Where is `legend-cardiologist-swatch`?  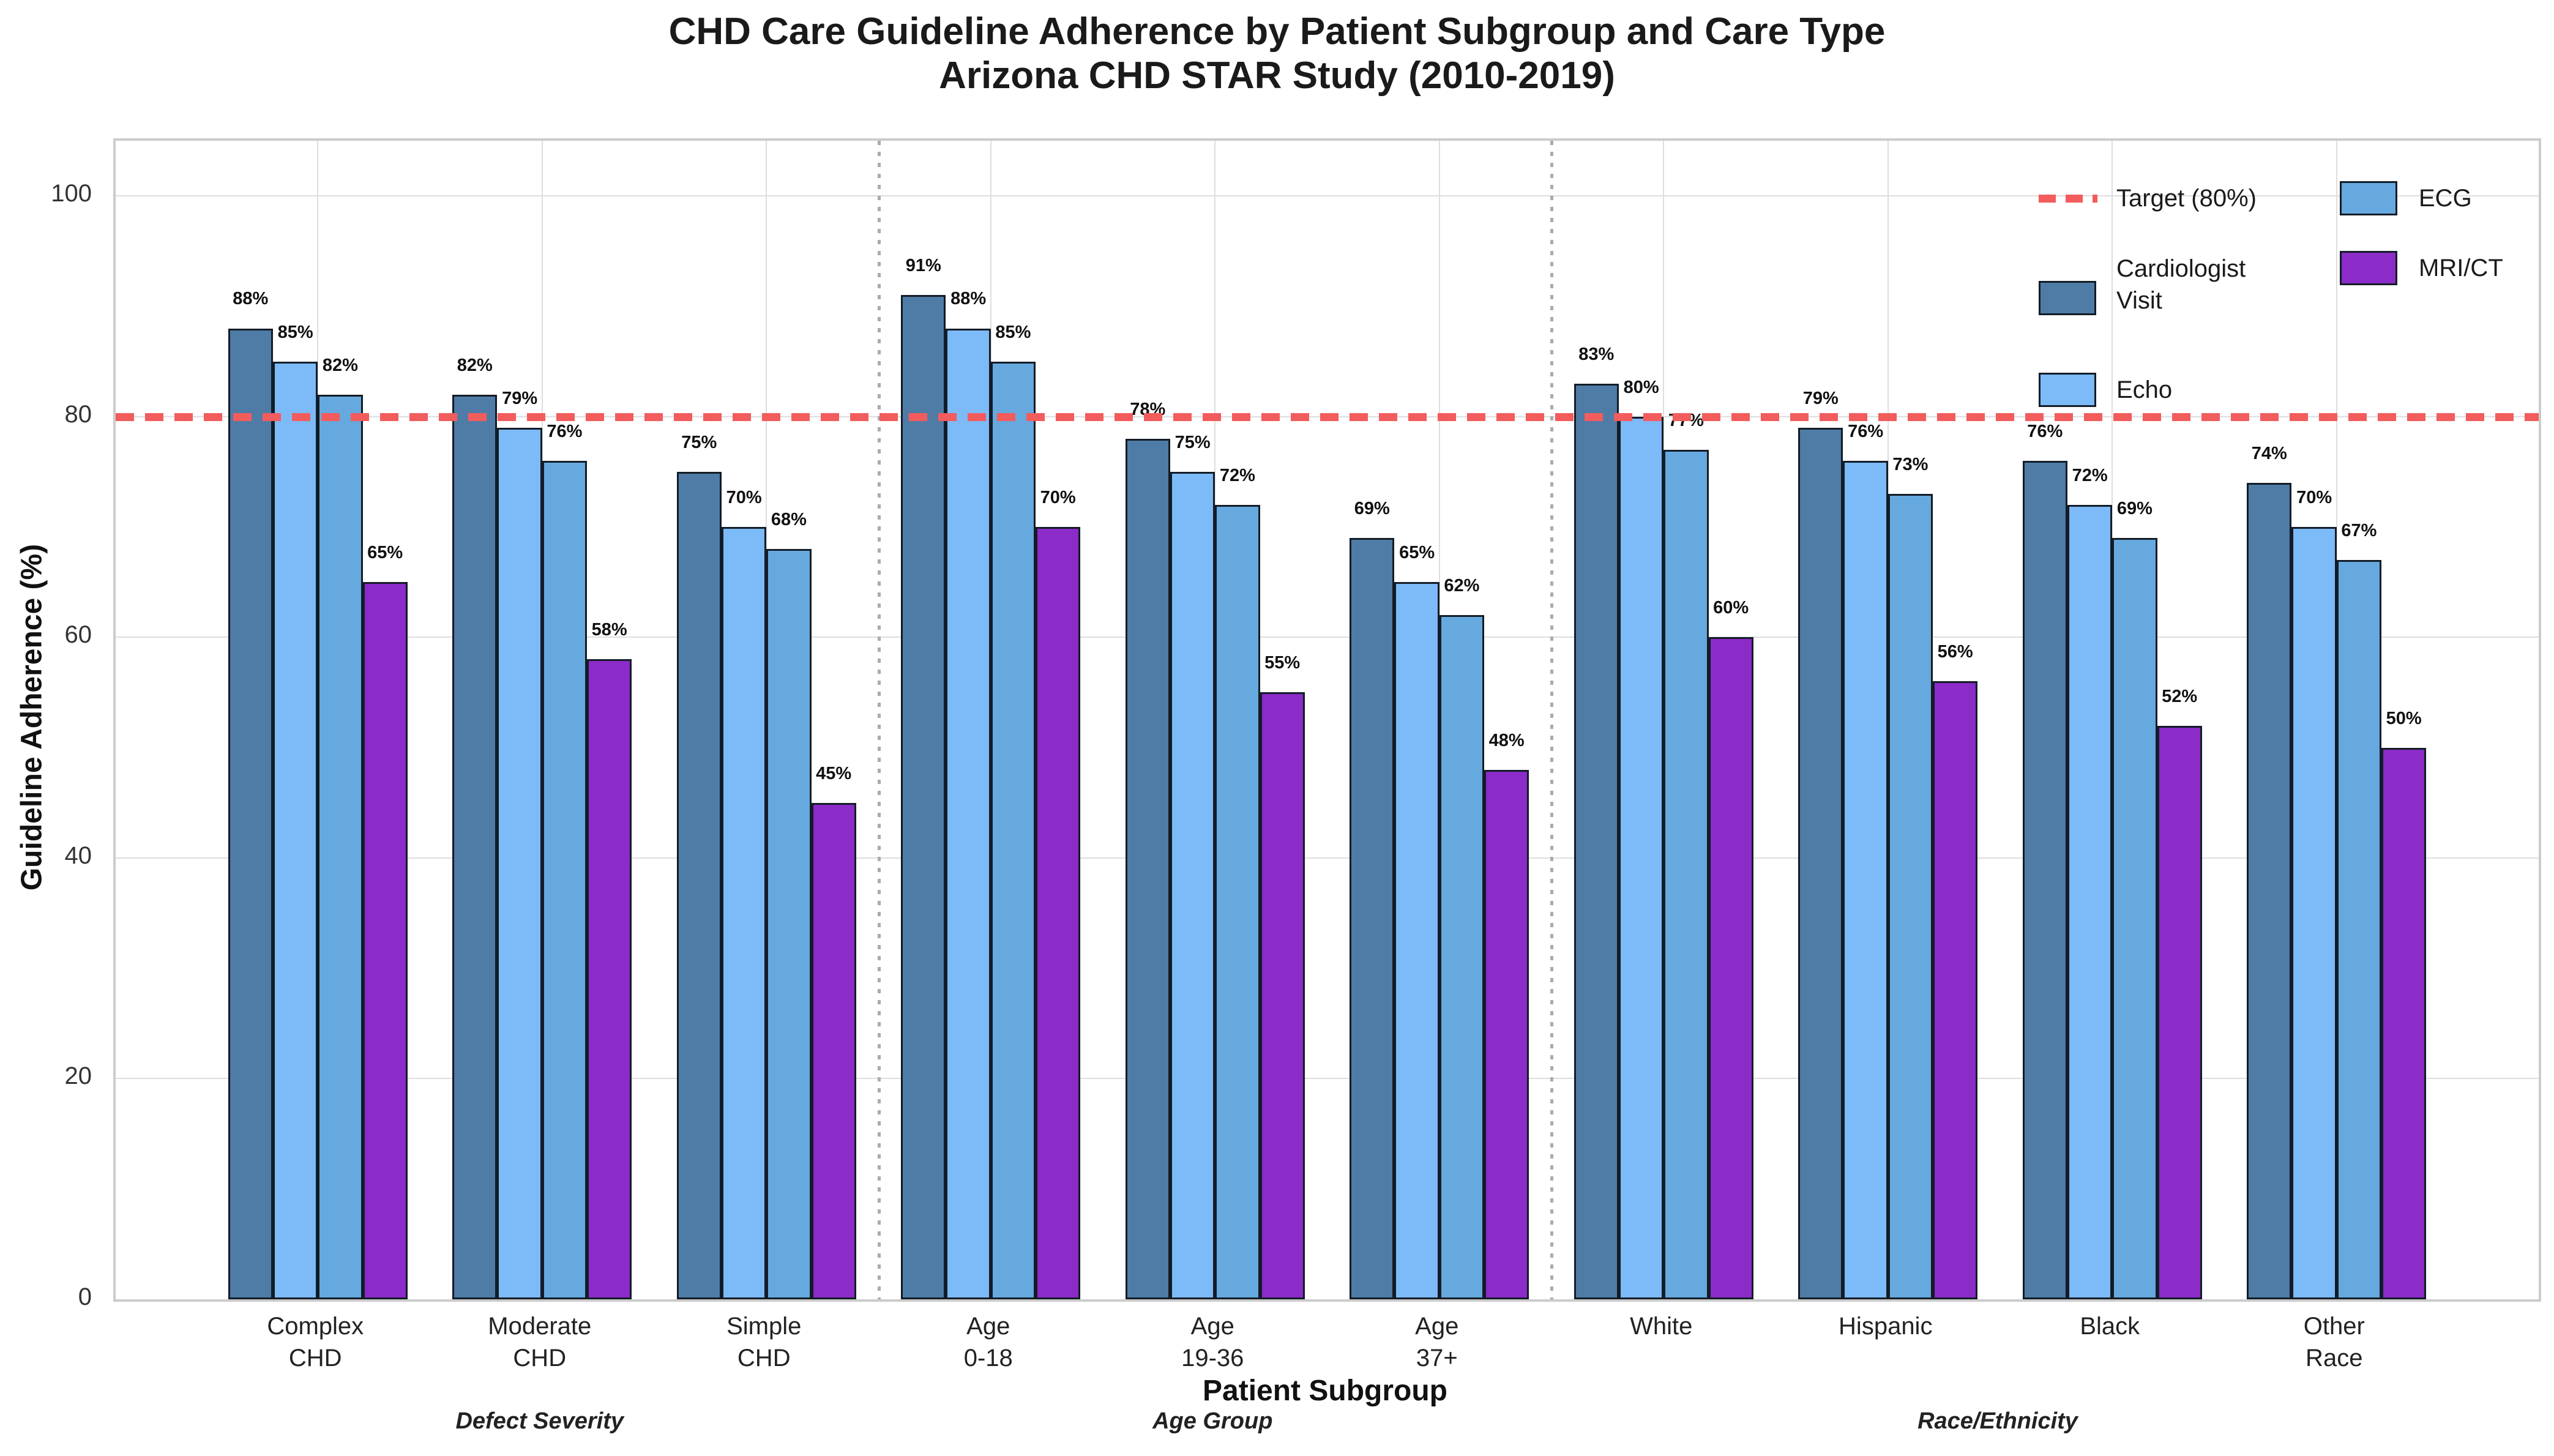
legend-cardiologist-swatch is located at coordinates (2067, 298).